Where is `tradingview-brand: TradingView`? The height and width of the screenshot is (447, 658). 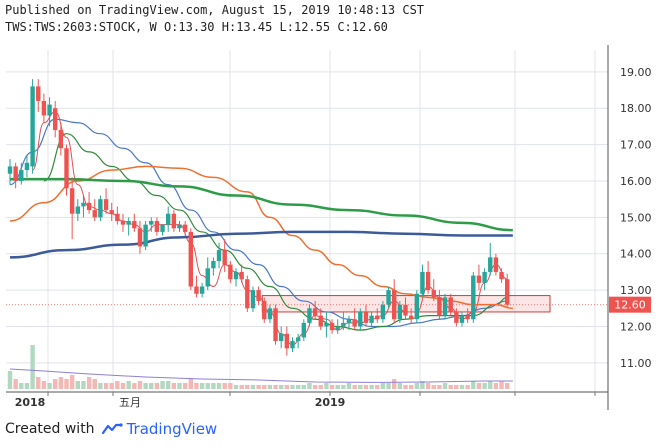 tradingview-brand: TradingView is located at coordinates (159, 429).